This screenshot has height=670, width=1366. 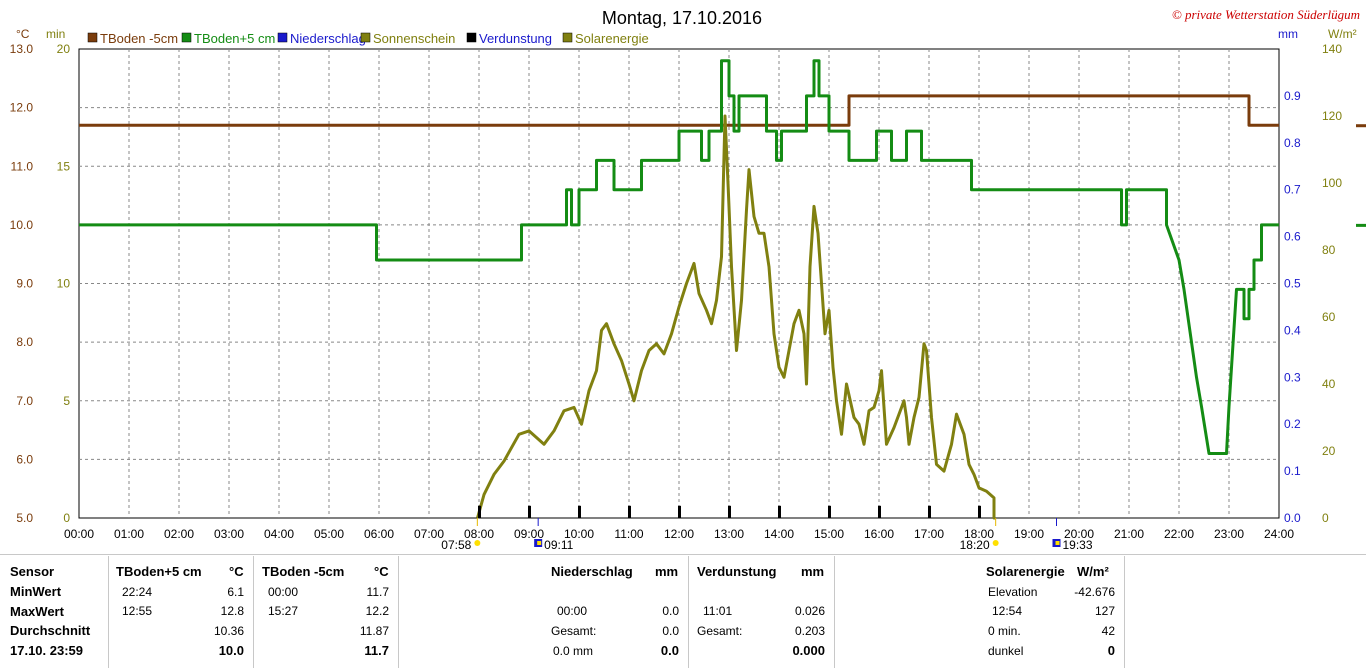 What do you see at coordinates (682, 18) in the screenshot?
I see `chart-title: Montag, 17.10.2016` at bounding box center [682, 18].